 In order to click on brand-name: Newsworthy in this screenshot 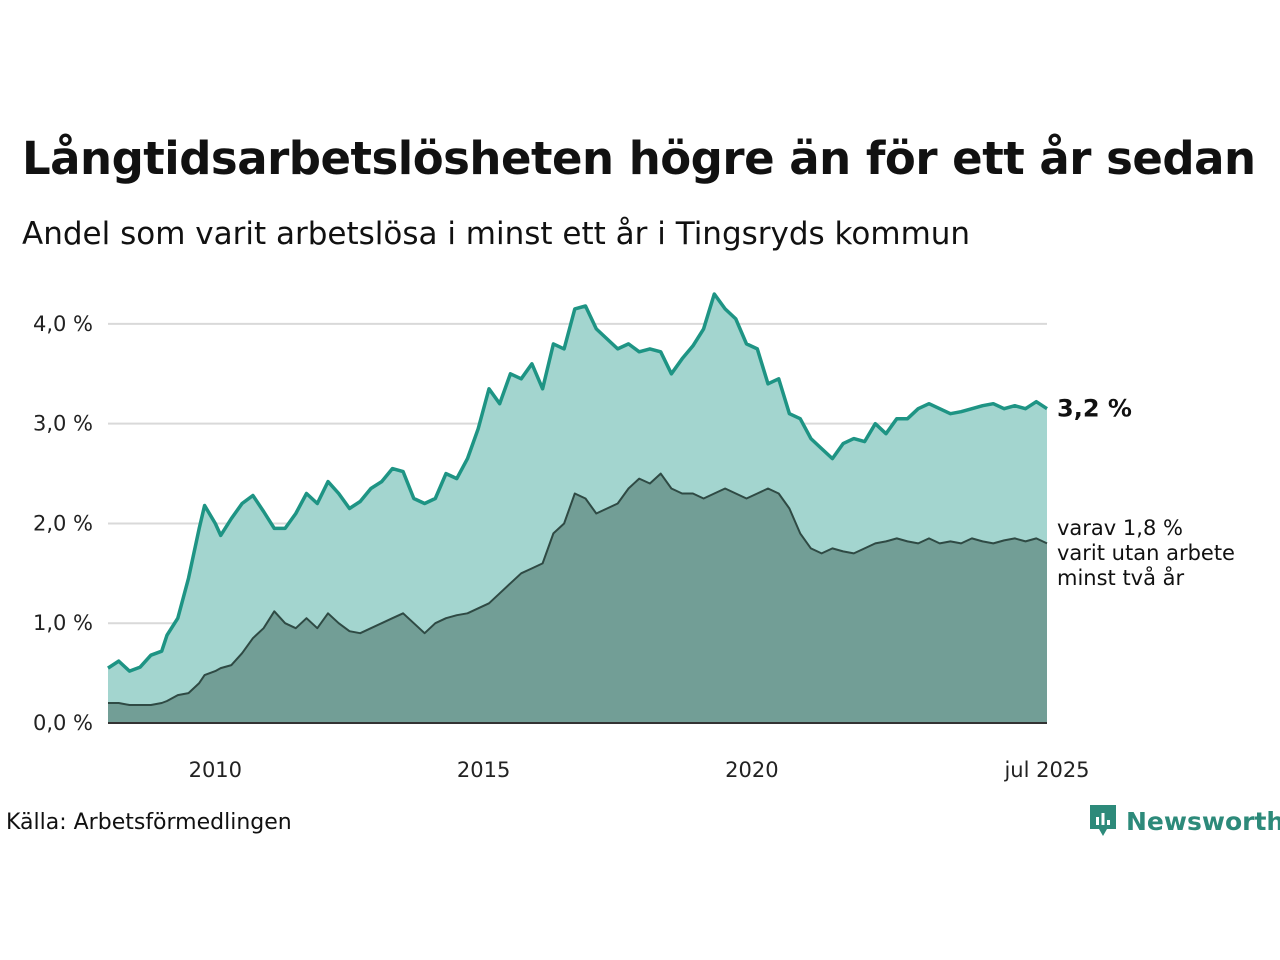, I will do `click(1203, 821)`.